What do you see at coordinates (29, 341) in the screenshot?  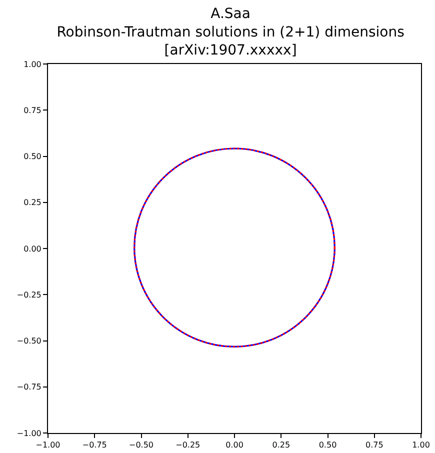 I see `y-tick-label: −0.50` at bounding box center [29, 341].